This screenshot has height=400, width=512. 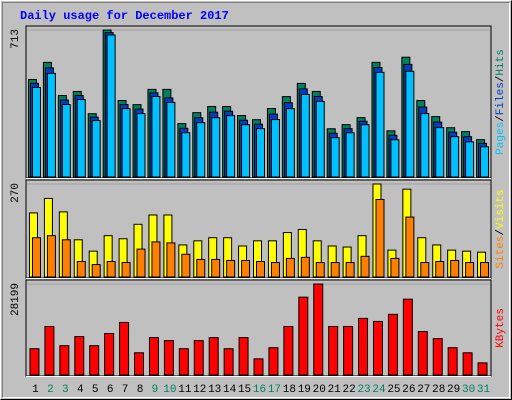 I want to click on x-tick-label: 8, so click(x=140, y=390).